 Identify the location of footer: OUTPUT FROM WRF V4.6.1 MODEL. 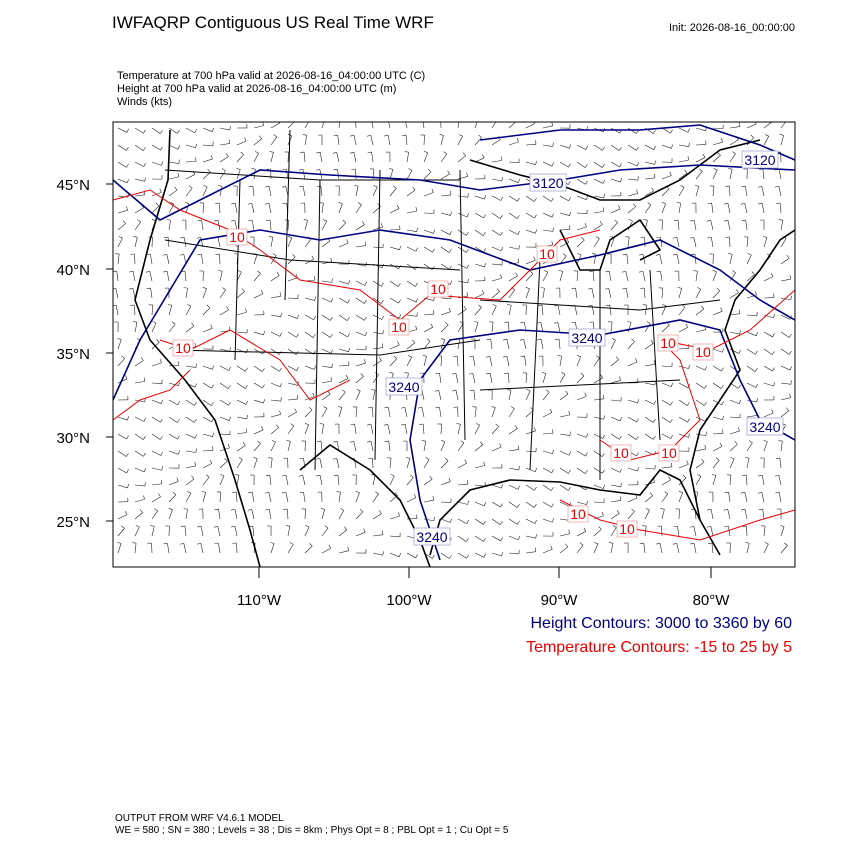
(199, 818).